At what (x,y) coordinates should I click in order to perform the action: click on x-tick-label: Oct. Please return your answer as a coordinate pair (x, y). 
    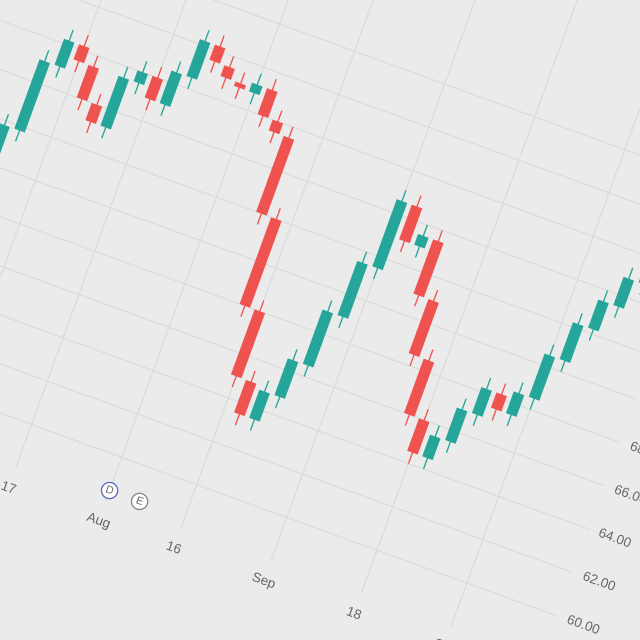
    Looking at the image, I should click on (444, 637).